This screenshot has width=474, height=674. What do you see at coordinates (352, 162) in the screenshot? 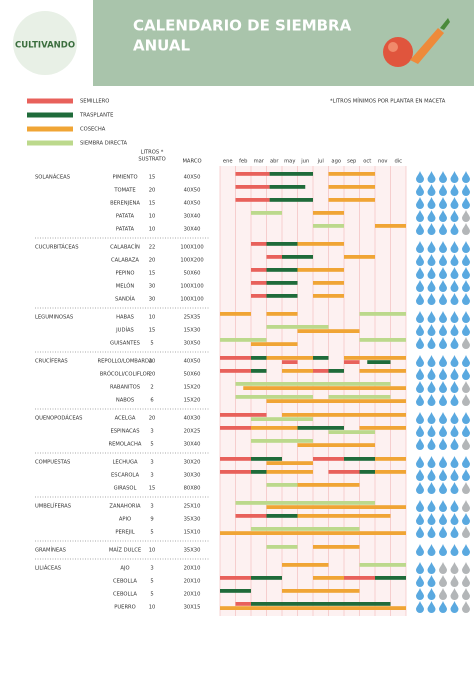
I see `month-label: sep` at bounding box center [352, 162].